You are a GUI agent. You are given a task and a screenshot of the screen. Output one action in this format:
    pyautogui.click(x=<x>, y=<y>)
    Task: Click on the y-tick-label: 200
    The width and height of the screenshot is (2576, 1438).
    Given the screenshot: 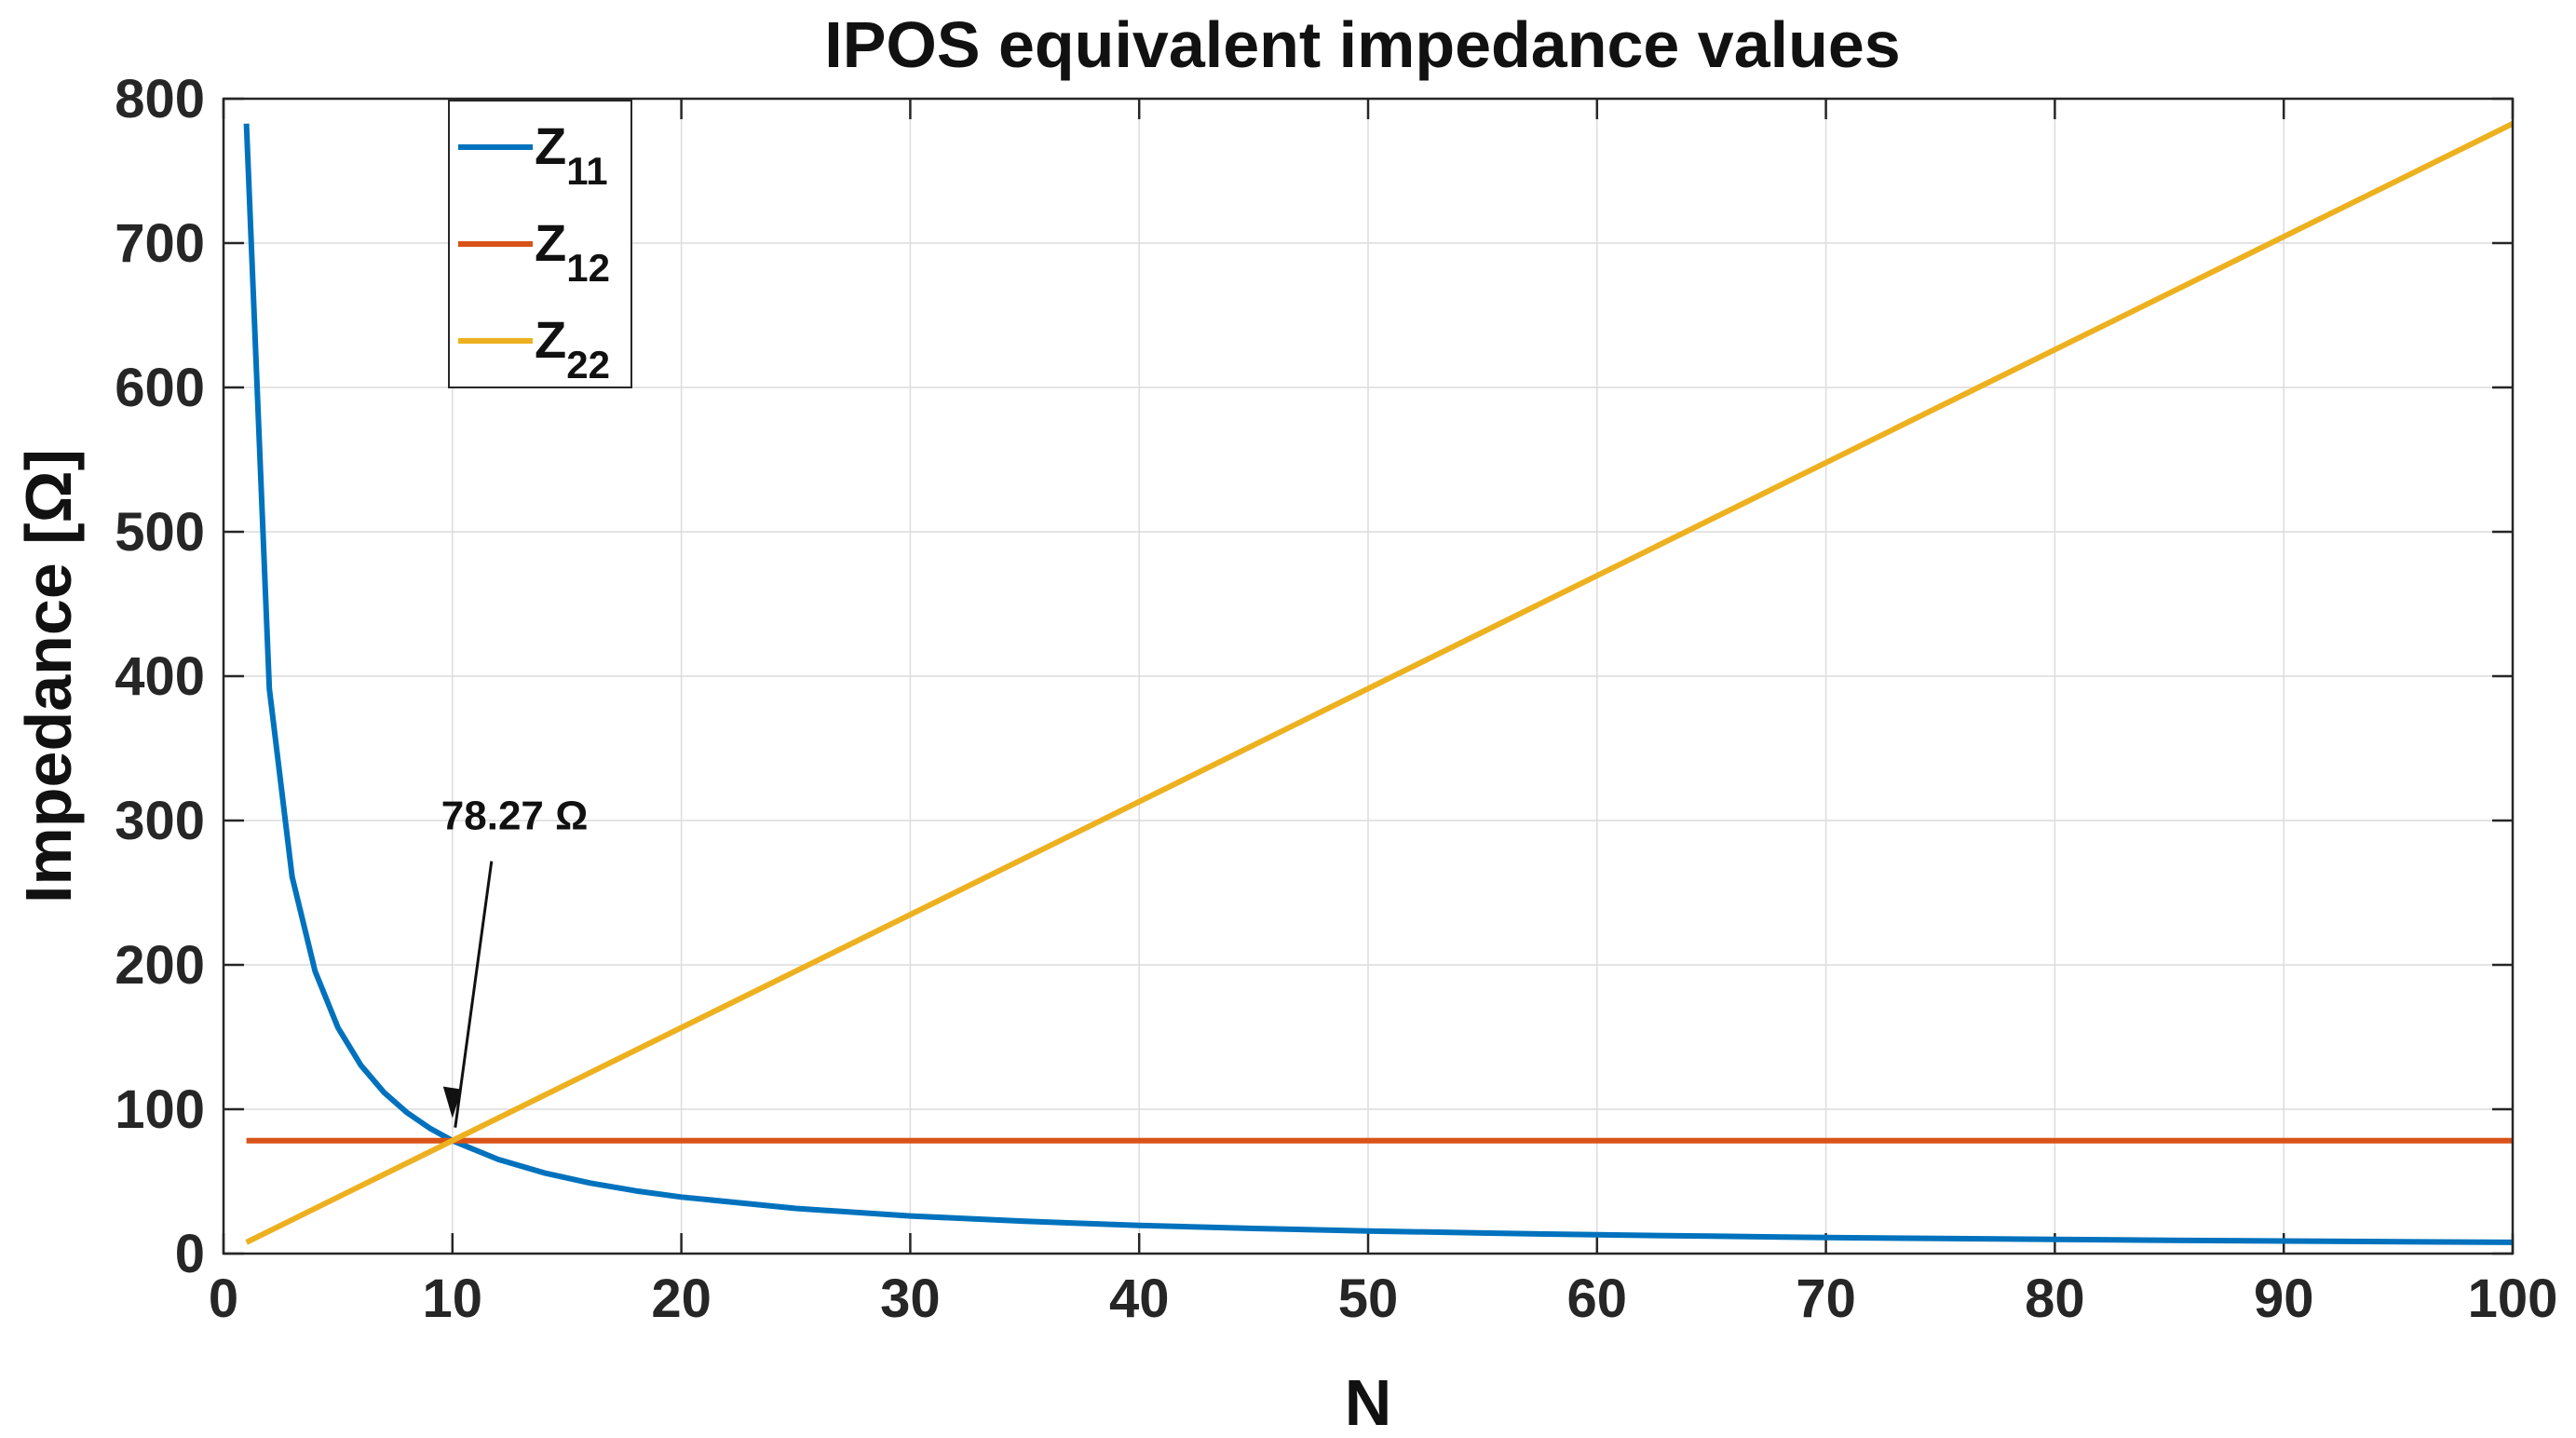 What is the action you would take?
    pyautogui.click(x=160, y=965)
    